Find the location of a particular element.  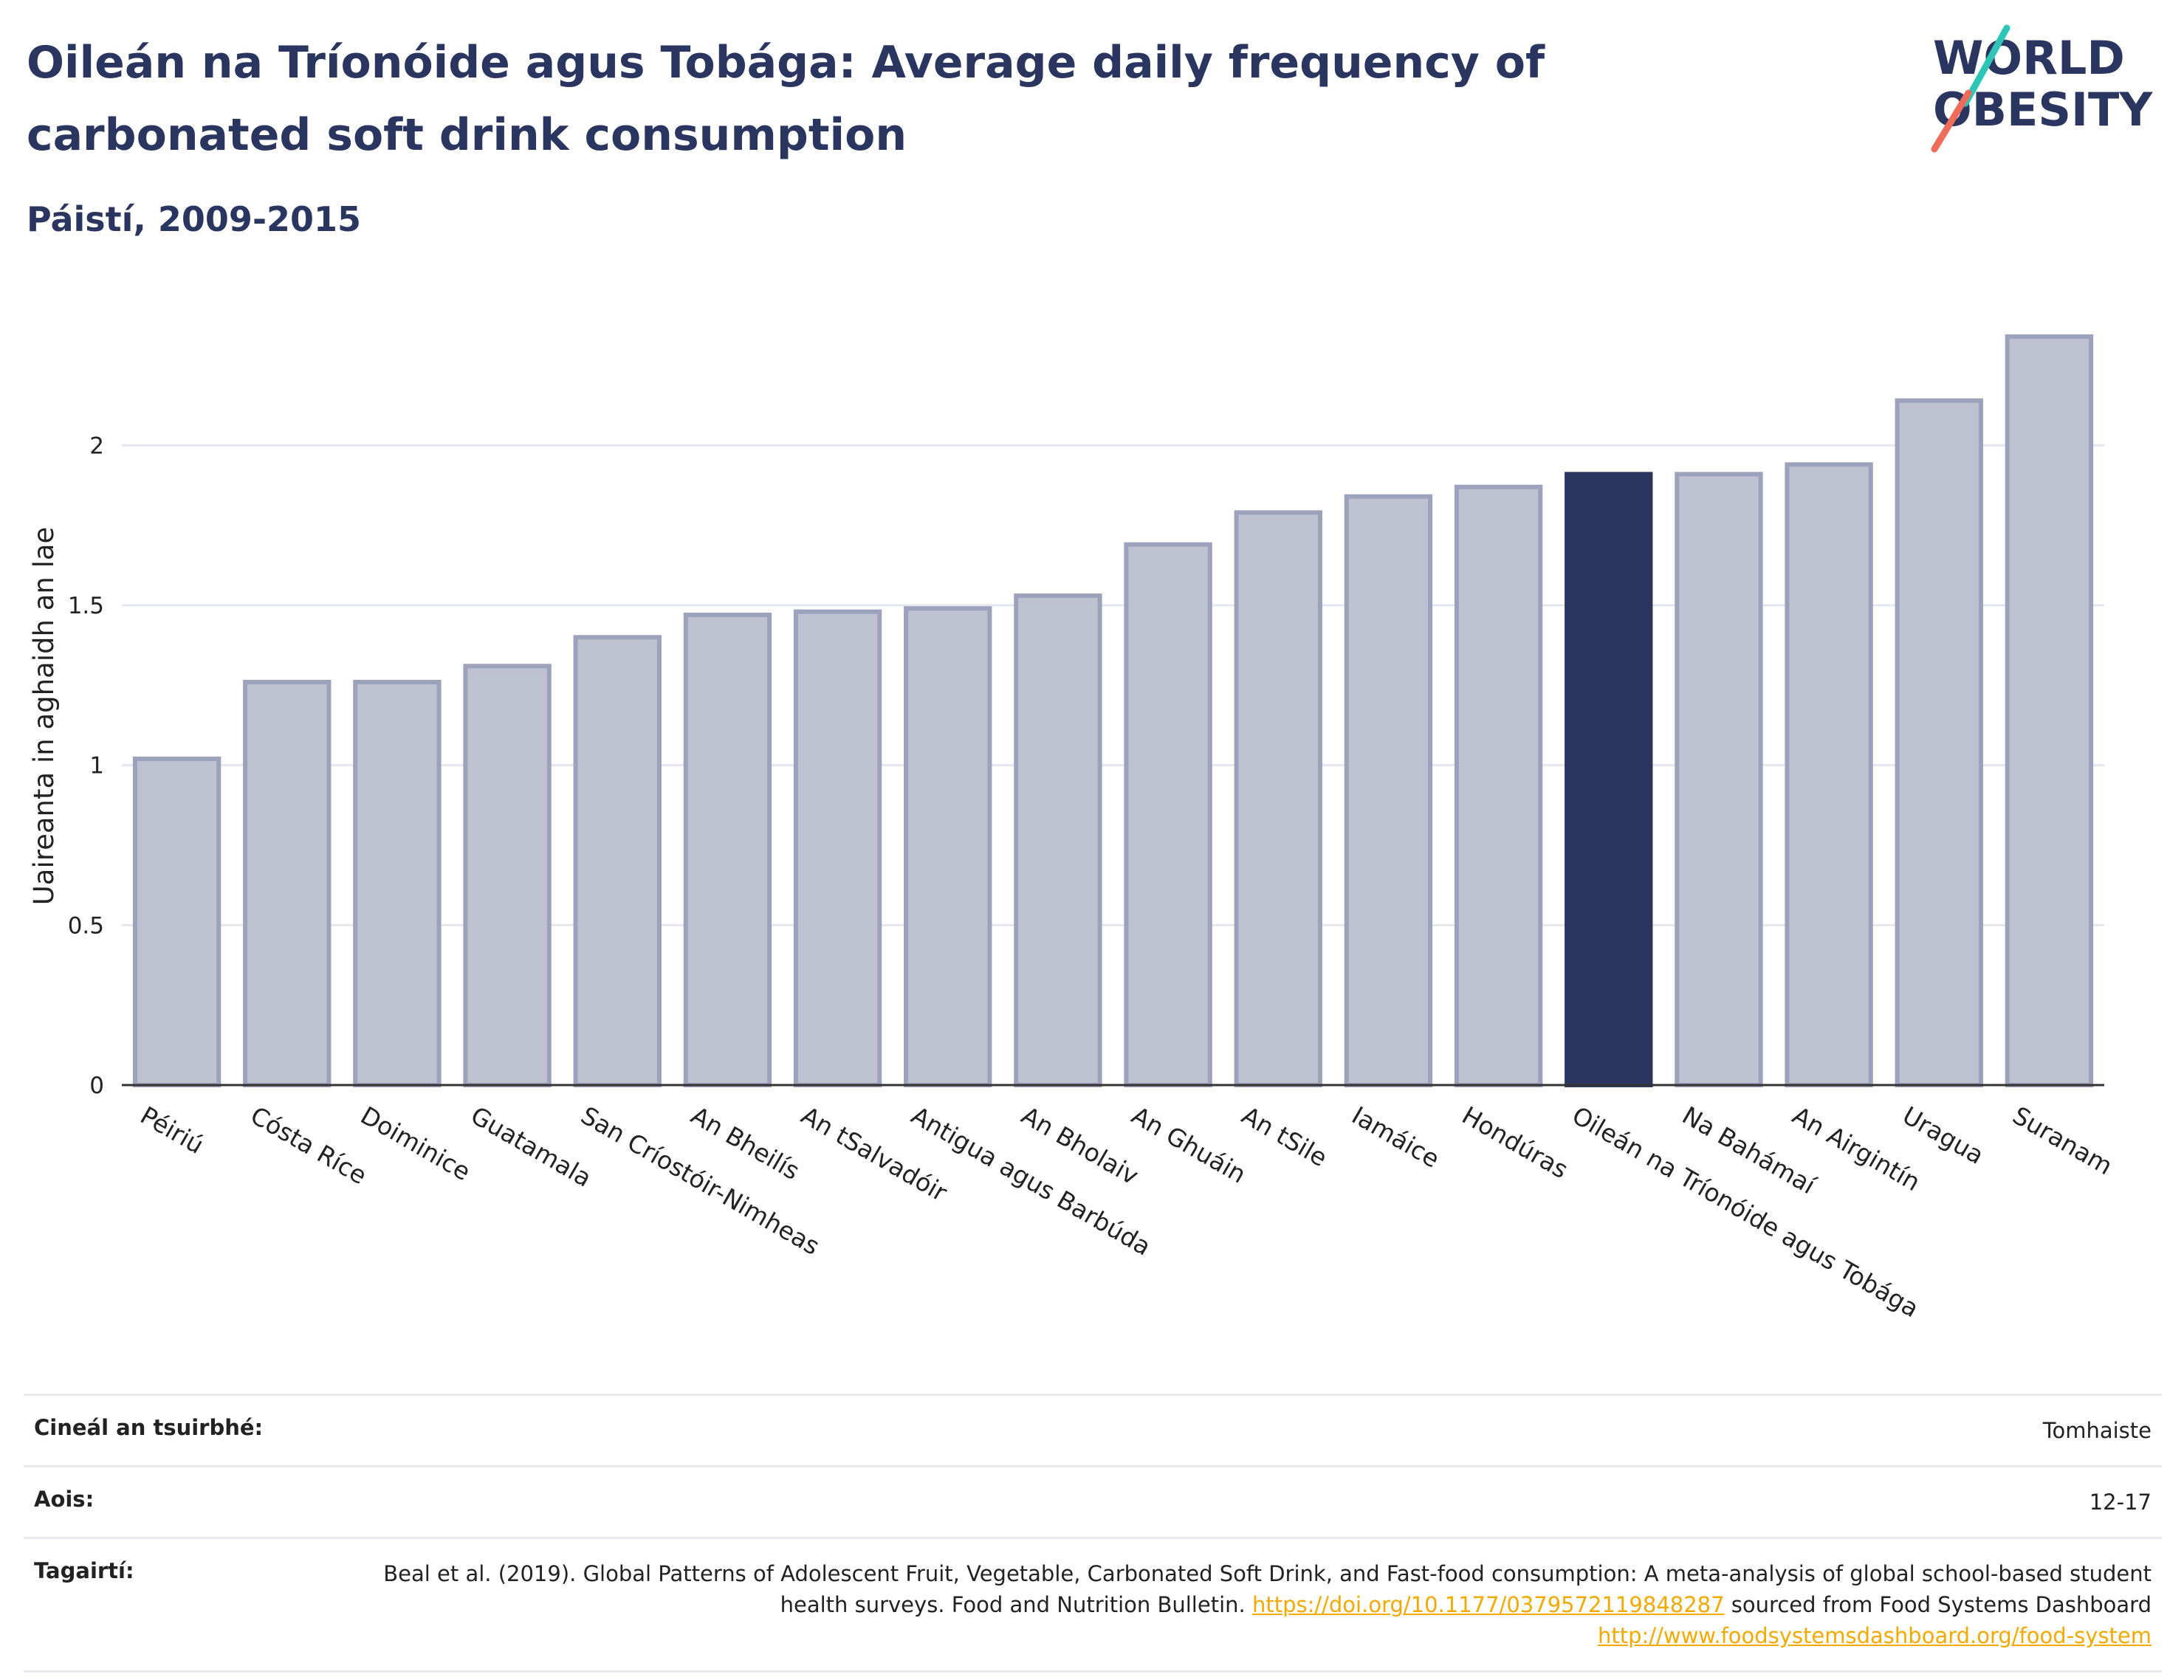

doi-link: https://doi.org/10.1177/0379572119848287 is located at coordinates (1488, 1604).